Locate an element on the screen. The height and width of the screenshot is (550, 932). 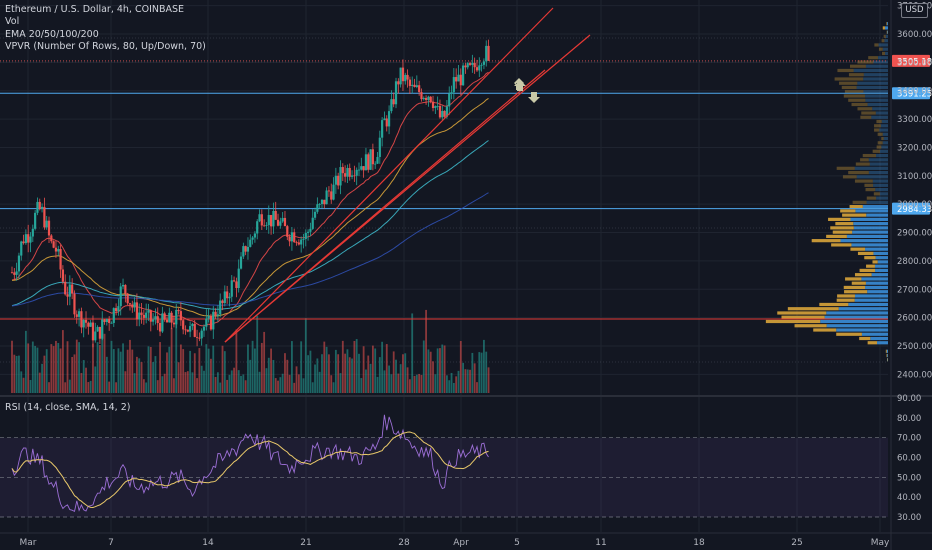
x-tick-label: 5 is located at coordinates (517, 543).